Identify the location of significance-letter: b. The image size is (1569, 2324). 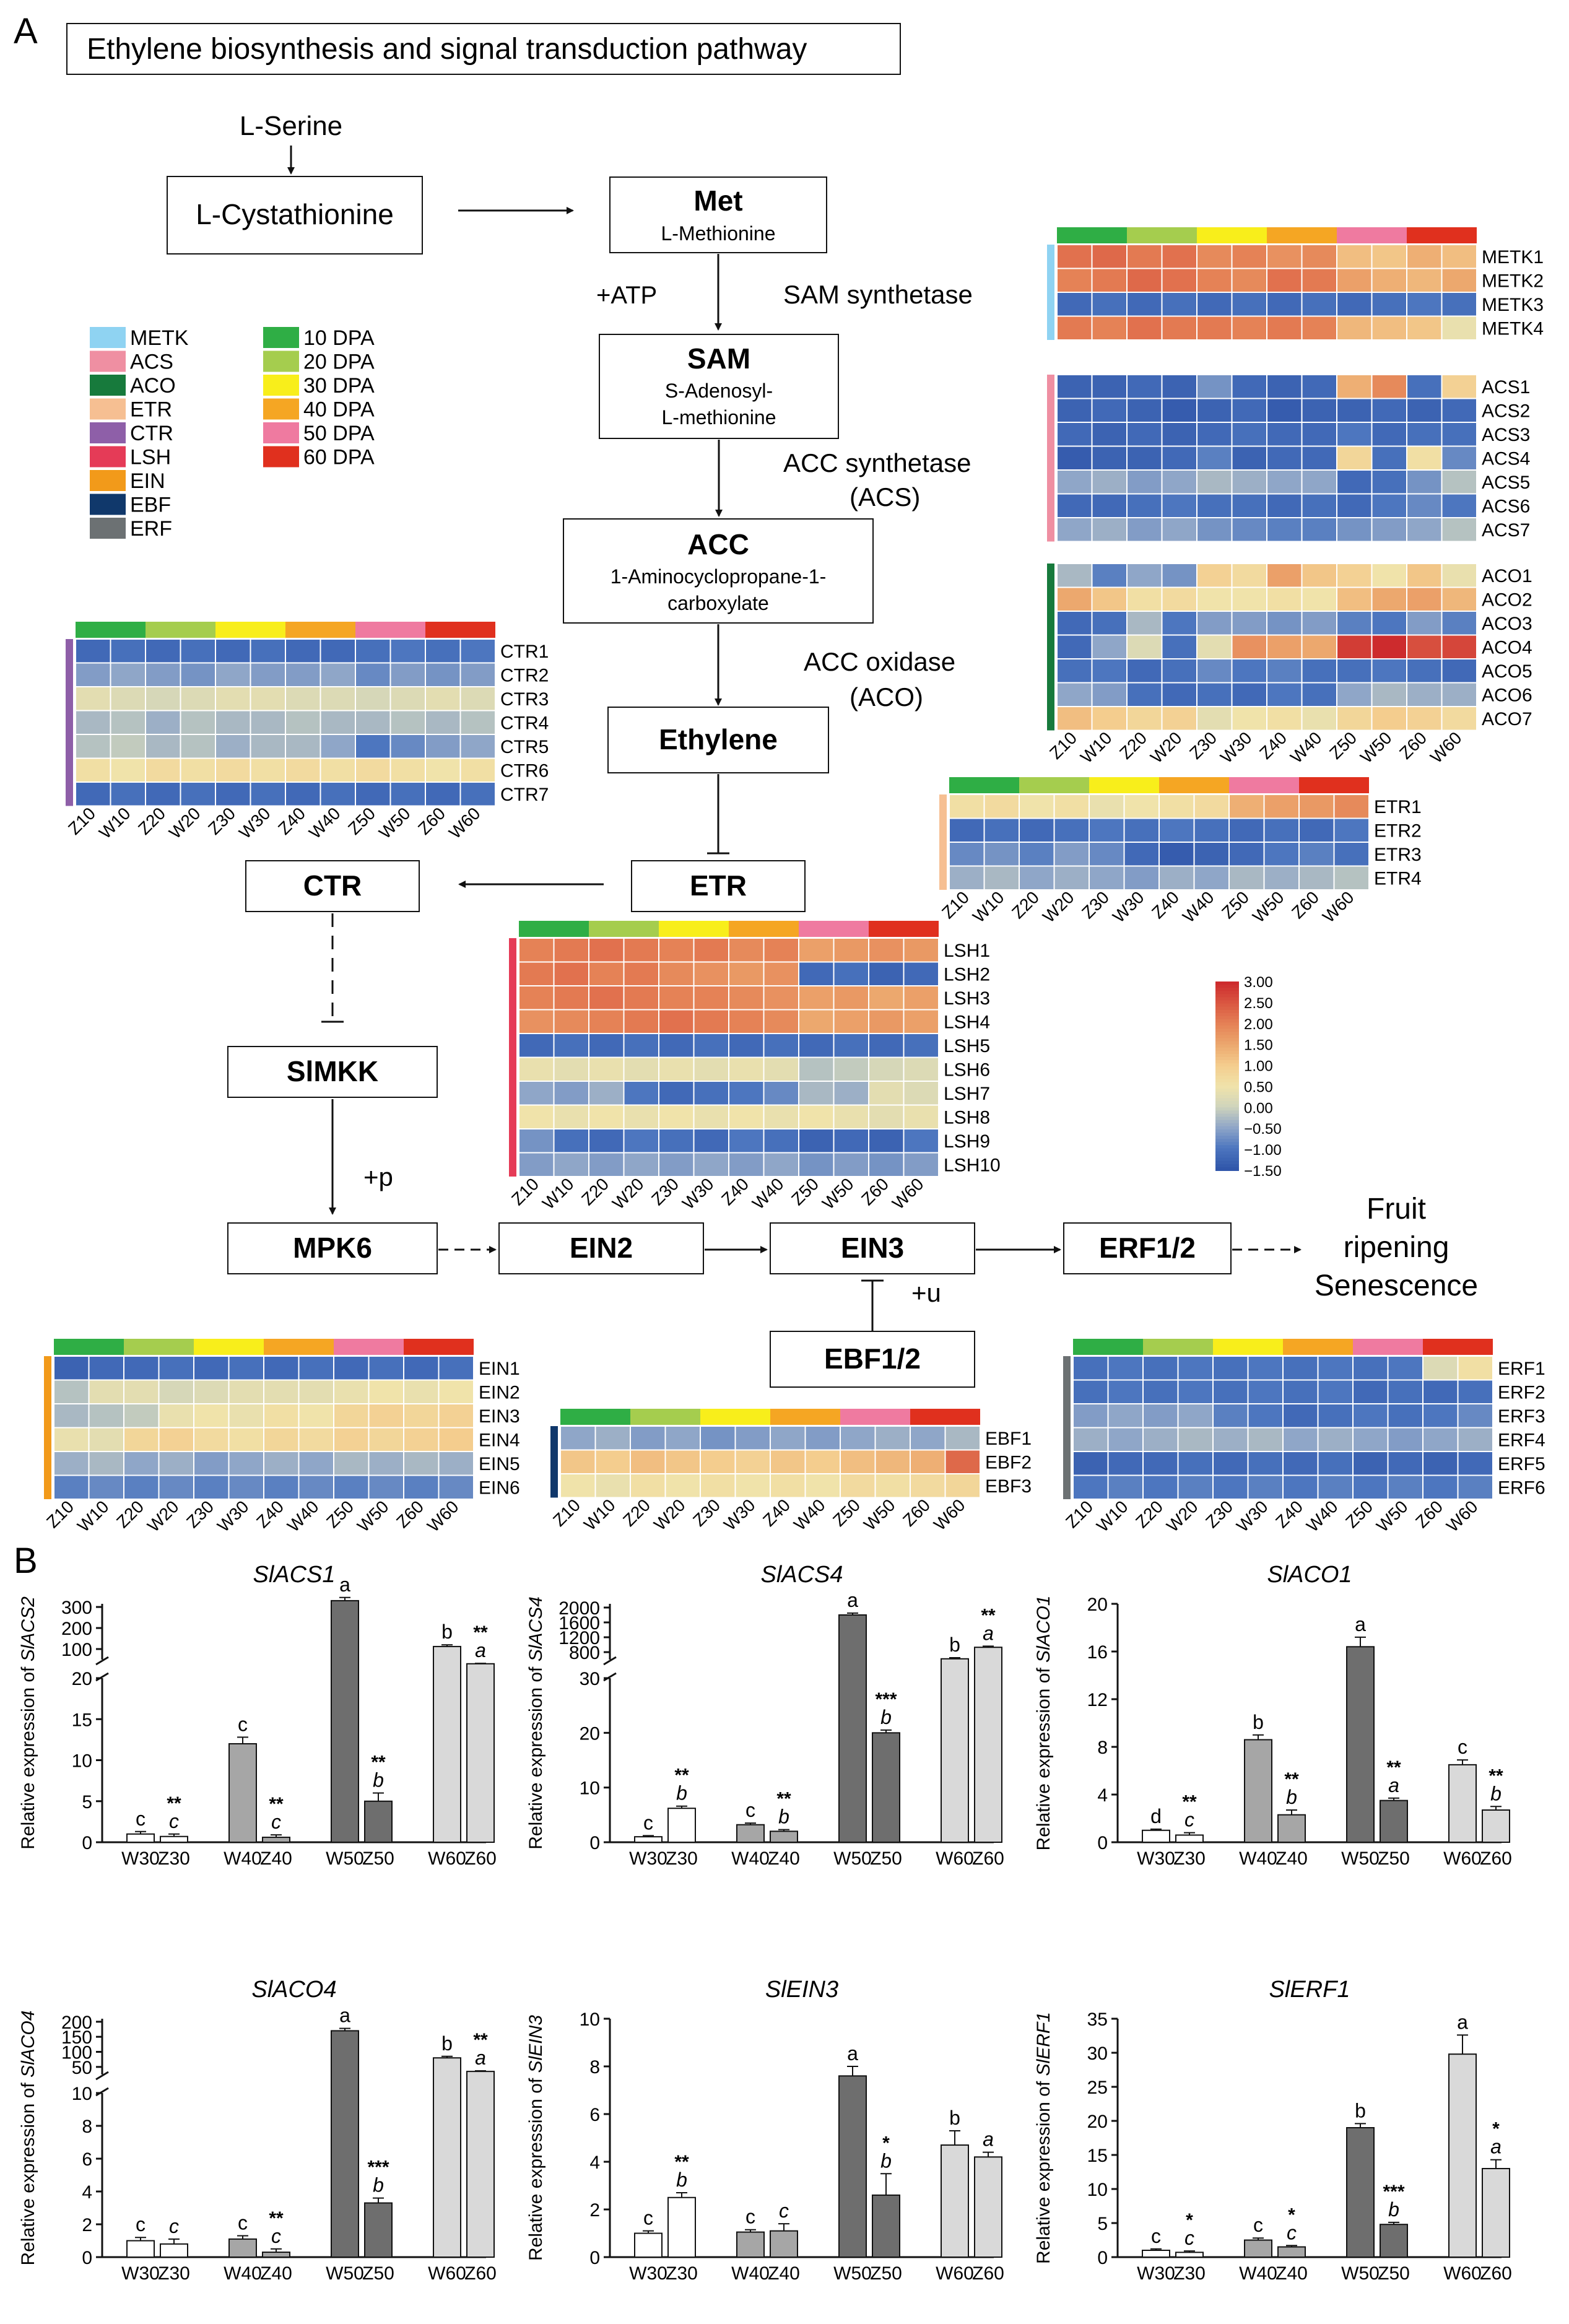
(886, 1717).